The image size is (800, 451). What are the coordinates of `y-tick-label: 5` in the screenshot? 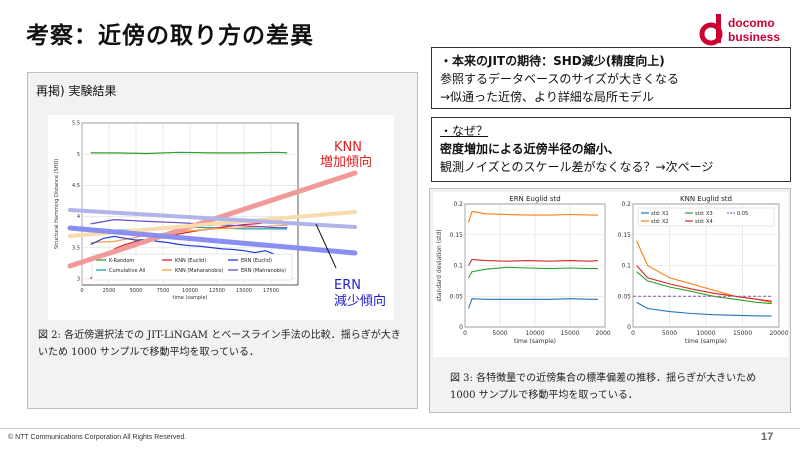 It's located at (78, 155).